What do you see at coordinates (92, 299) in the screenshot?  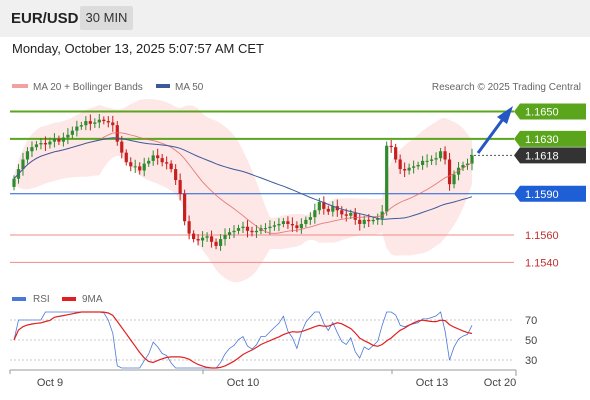 I see `legend-9ma-label: 9MA` at bounding box center [92, 299].